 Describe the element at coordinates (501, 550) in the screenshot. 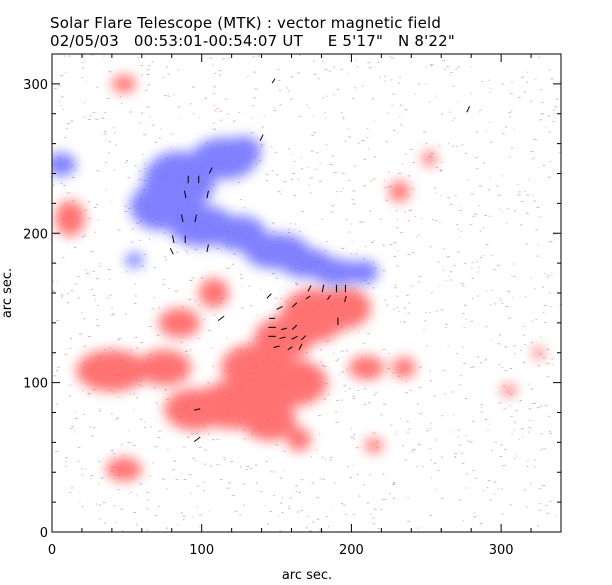

I see `x-tick-label: 300` at that location.